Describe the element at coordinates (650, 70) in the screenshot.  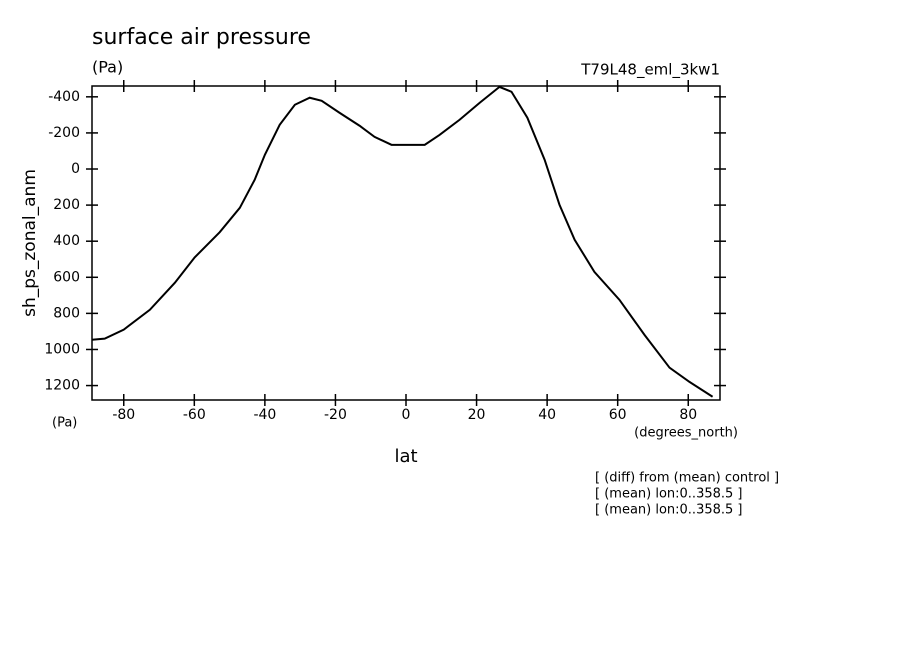
I see `run-label: T79L48_eml_3kw1` at that location.